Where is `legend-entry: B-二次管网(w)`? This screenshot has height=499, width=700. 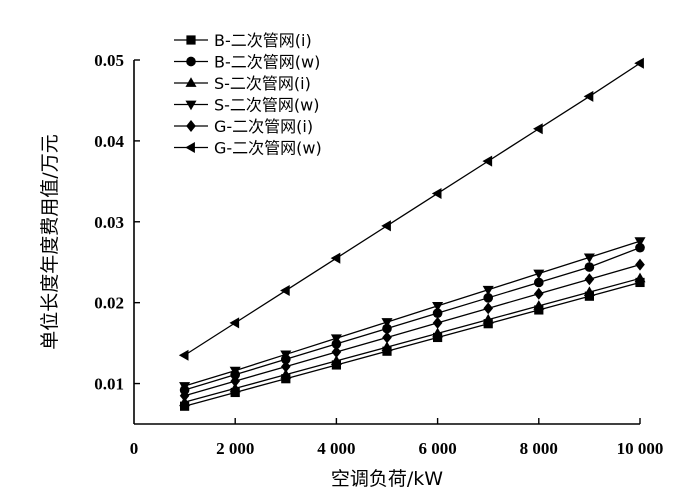
legend-entry: B-二次管网(w) is located at coordinates (247, 62).